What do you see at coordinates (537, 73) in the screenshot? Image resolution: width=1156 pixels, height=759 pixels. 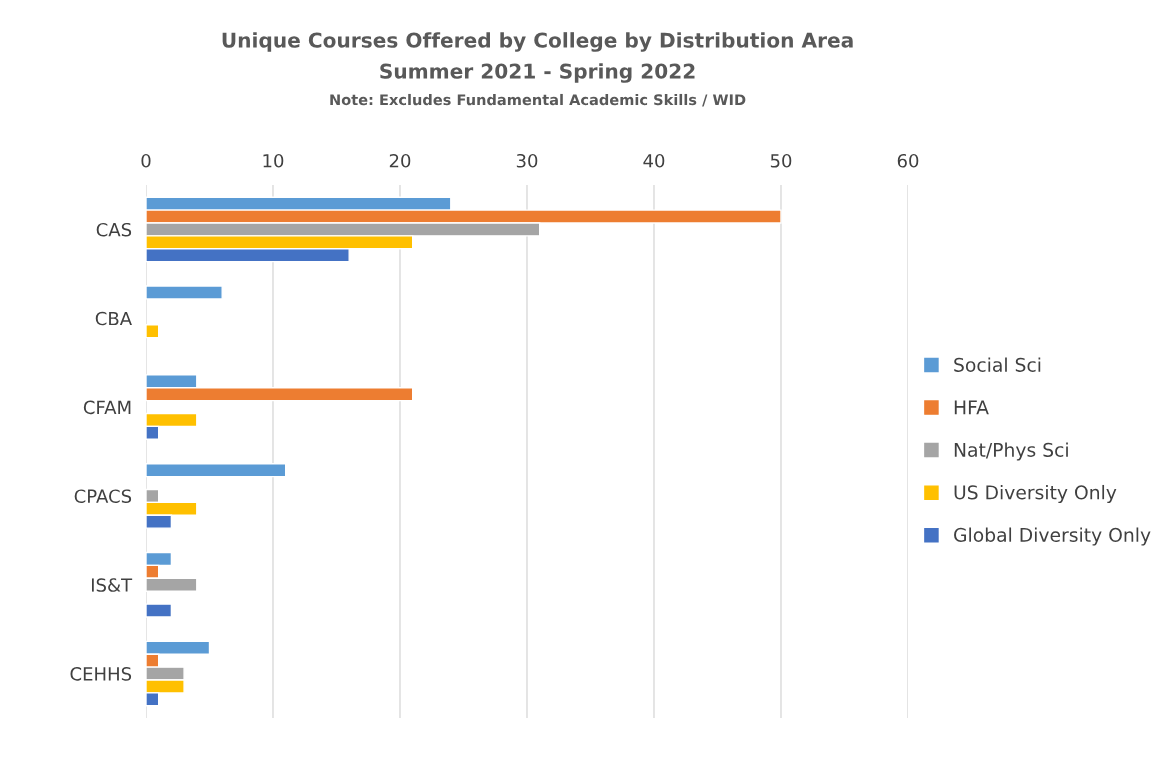 I see `chart-subtitle: Summer 2021 - Spring 2022` at bounding box center [537, 73].